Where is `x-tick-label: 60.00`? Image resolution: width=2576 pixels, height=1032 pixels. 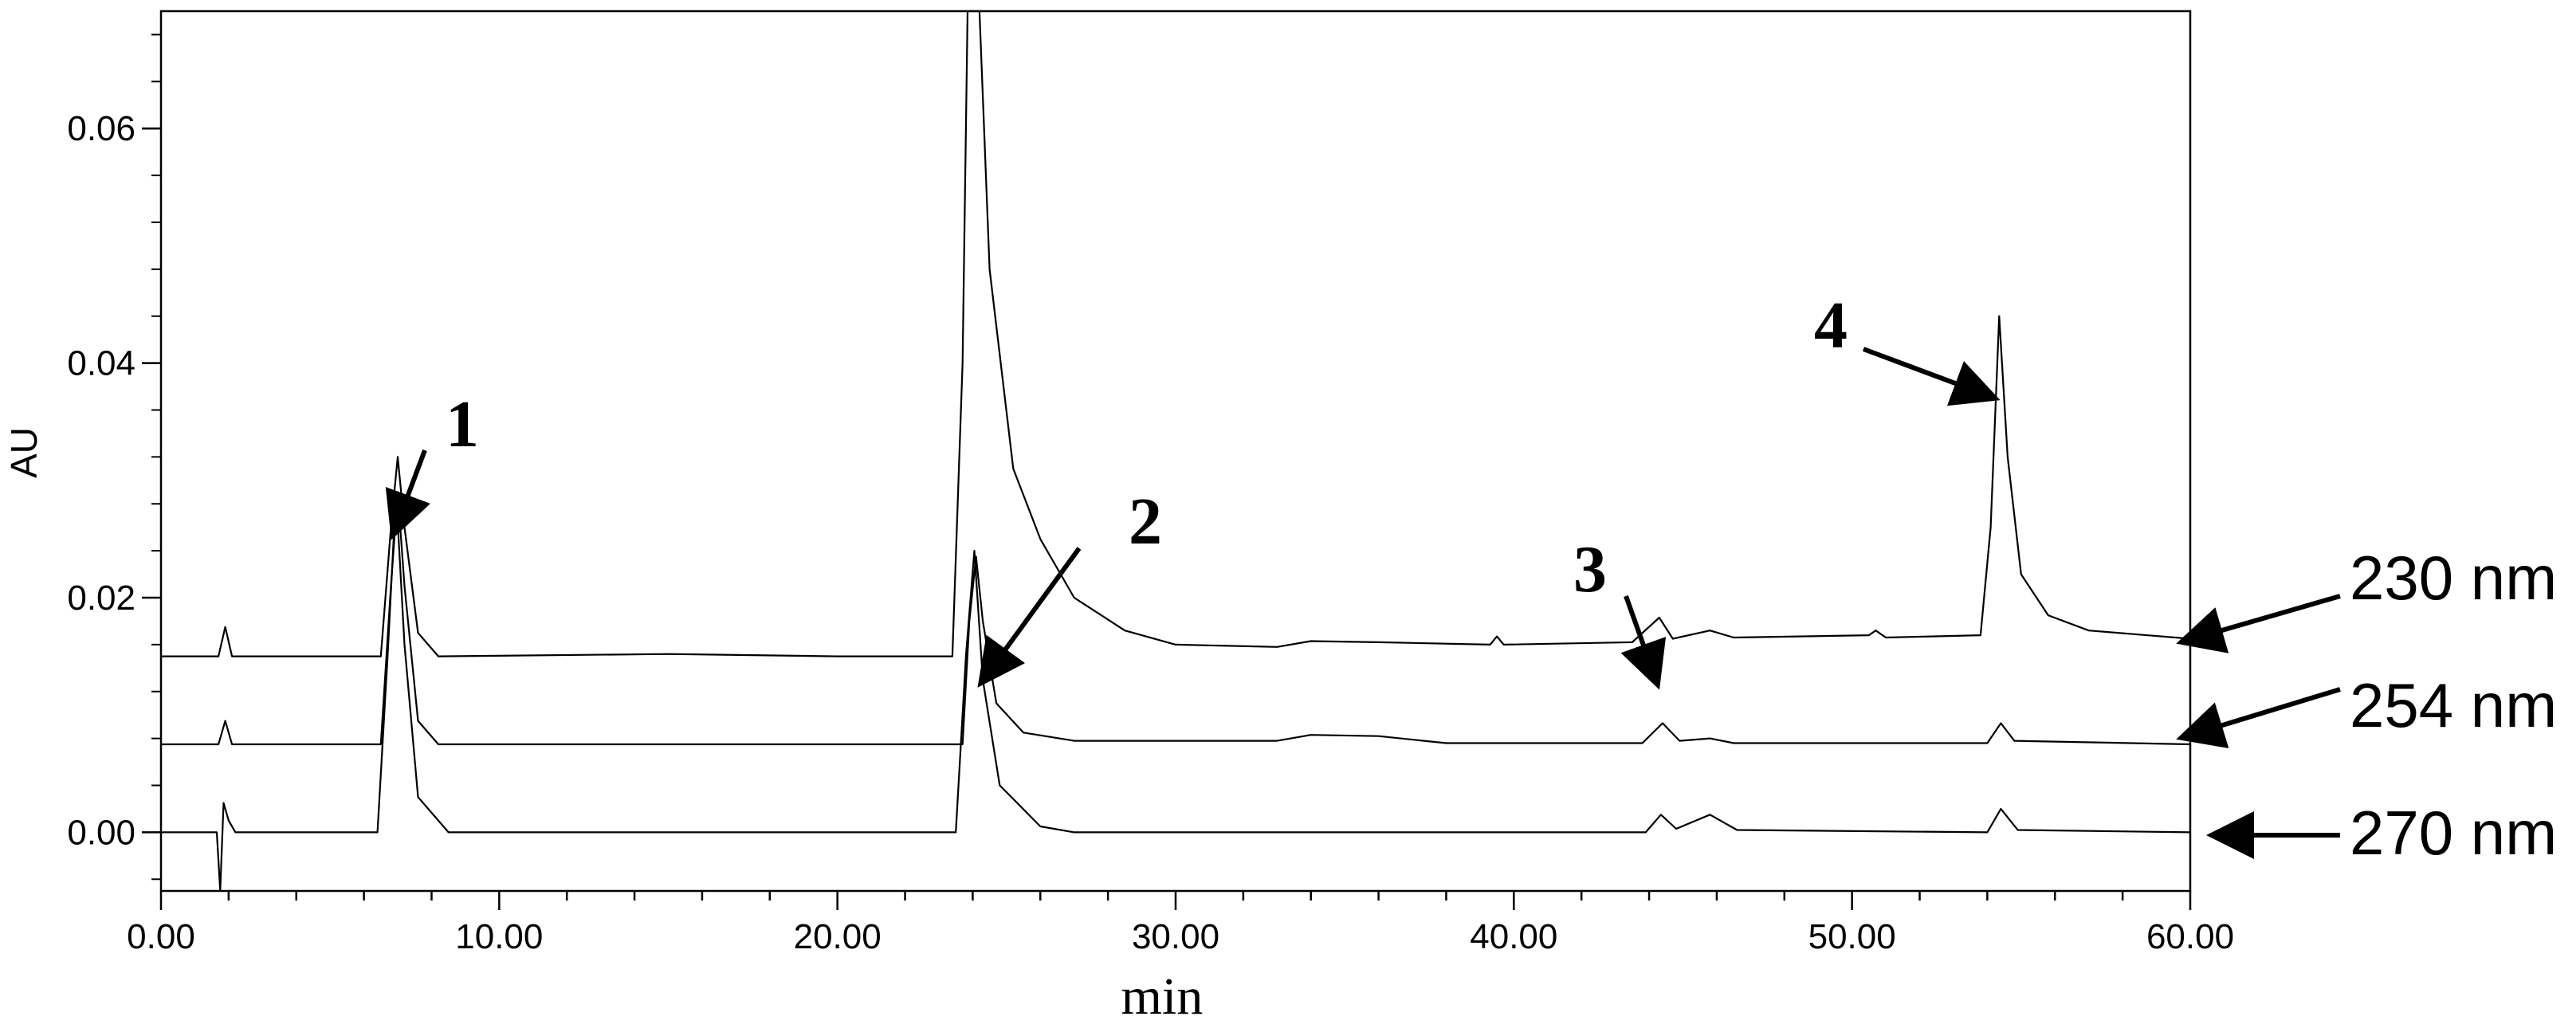
x-tick-label: 60.00 is located at coordinates (2190, 936).